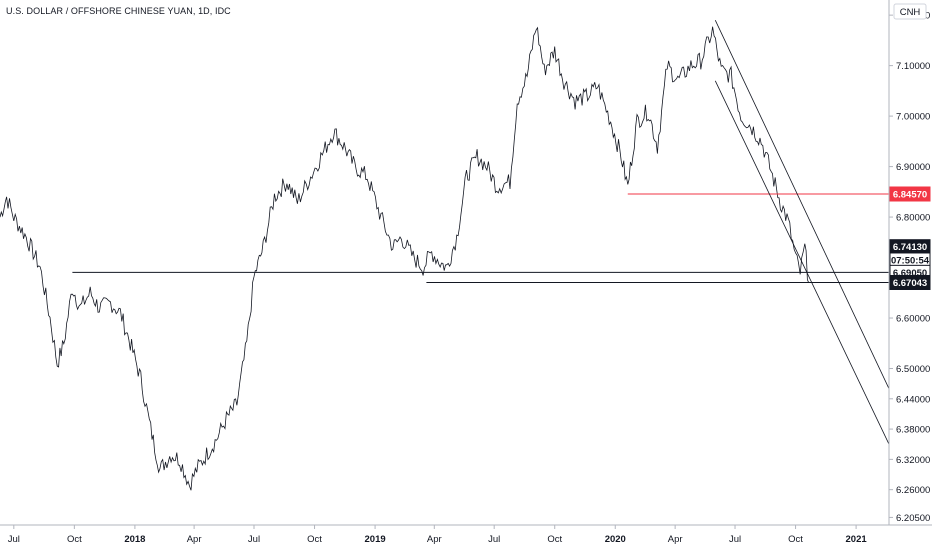 This screenshot has height=550, width=932. I want to click on price-tag-0: 6.84570, so click(910, 194).